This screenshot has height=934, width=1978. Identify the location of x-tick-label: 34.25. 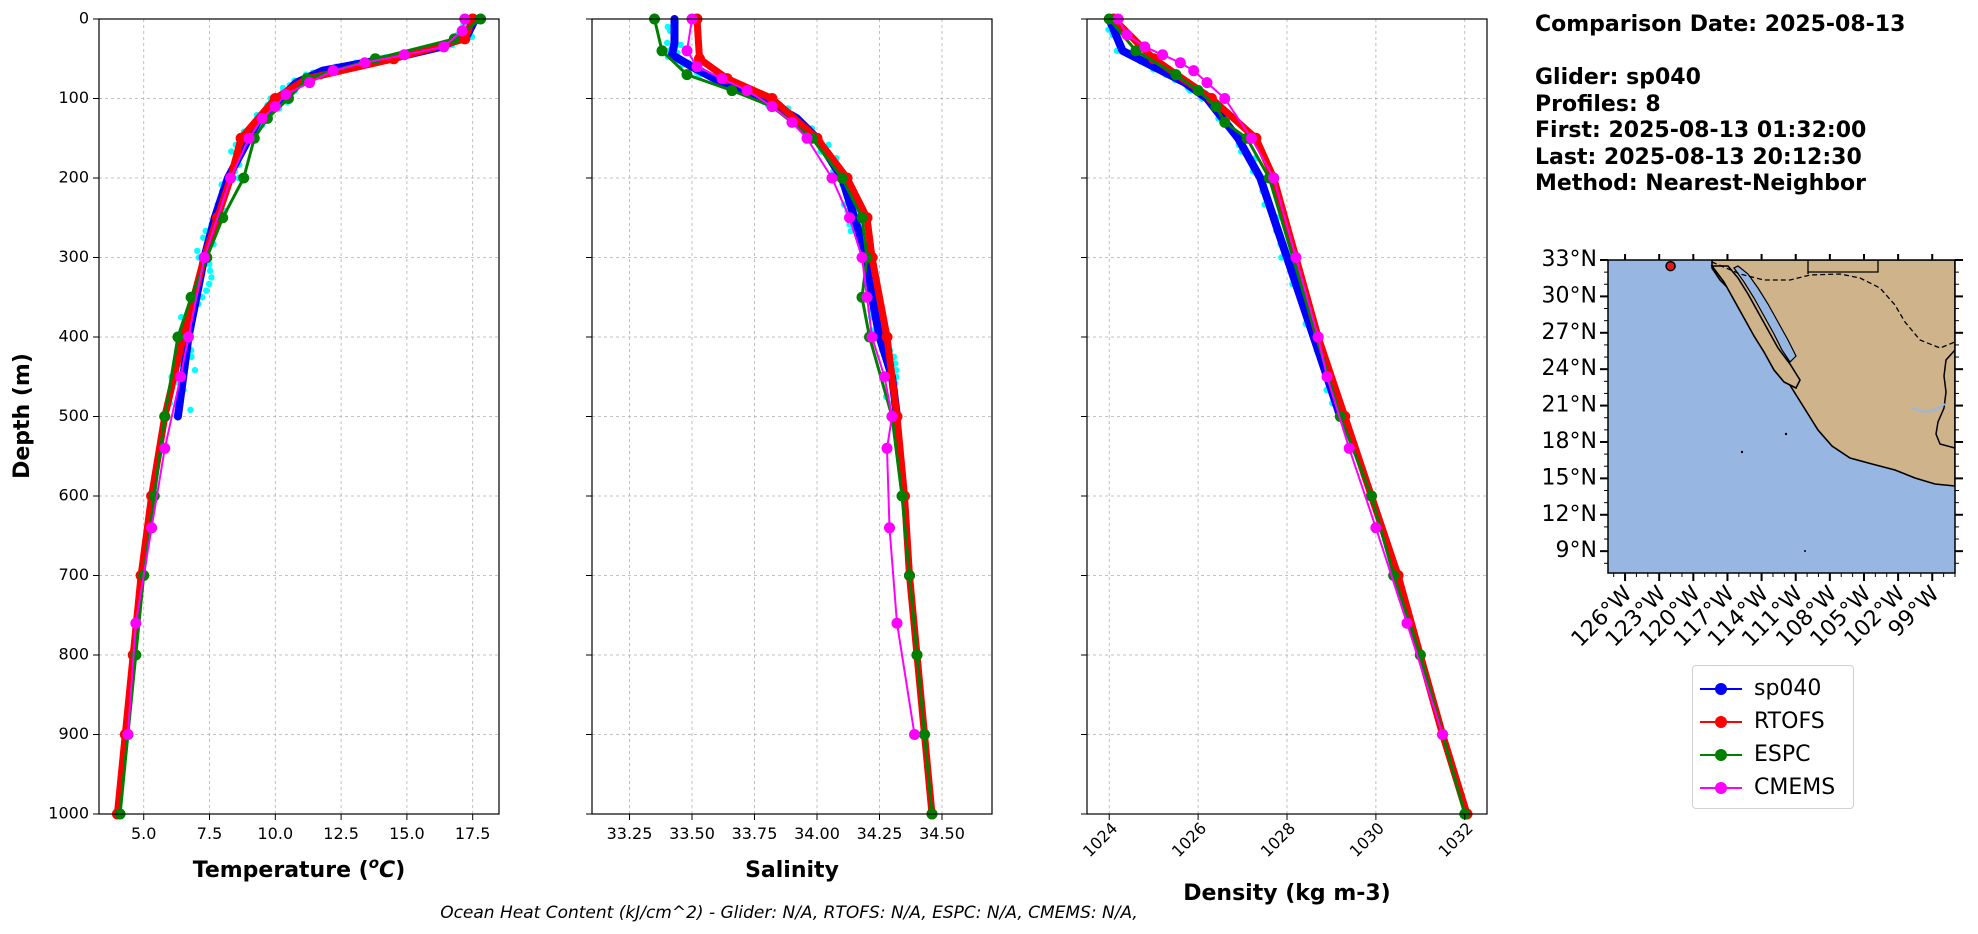
(880, 833).